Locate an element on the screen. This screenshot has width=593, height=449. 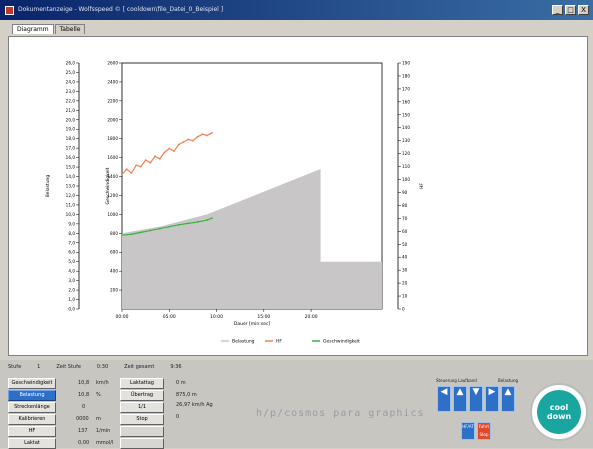
inner-axis-tick-label: 800 is located at coordinates (114, 233).